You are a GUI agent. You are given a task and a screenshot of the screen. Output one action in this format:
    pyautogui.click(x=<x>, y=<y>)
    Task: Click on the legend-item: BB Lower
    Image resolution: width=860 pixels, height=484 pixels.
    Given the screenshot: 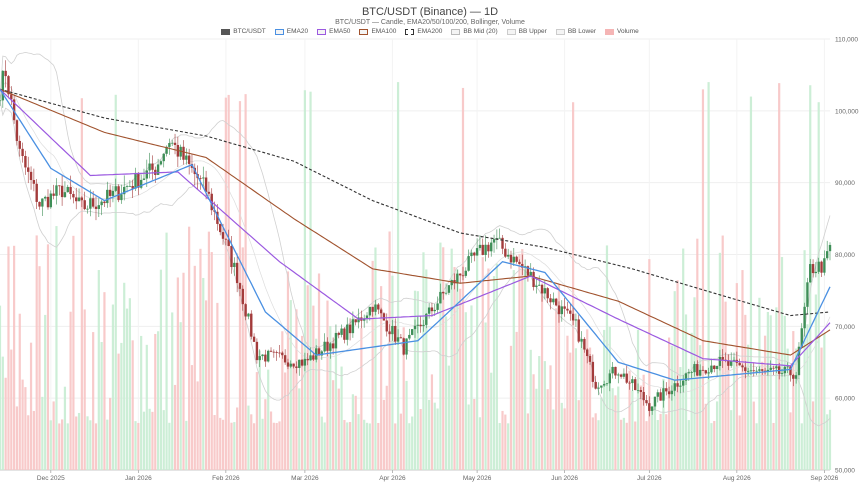 What is the action you would take?
    pyautogui.click(x=576, y=31)
    